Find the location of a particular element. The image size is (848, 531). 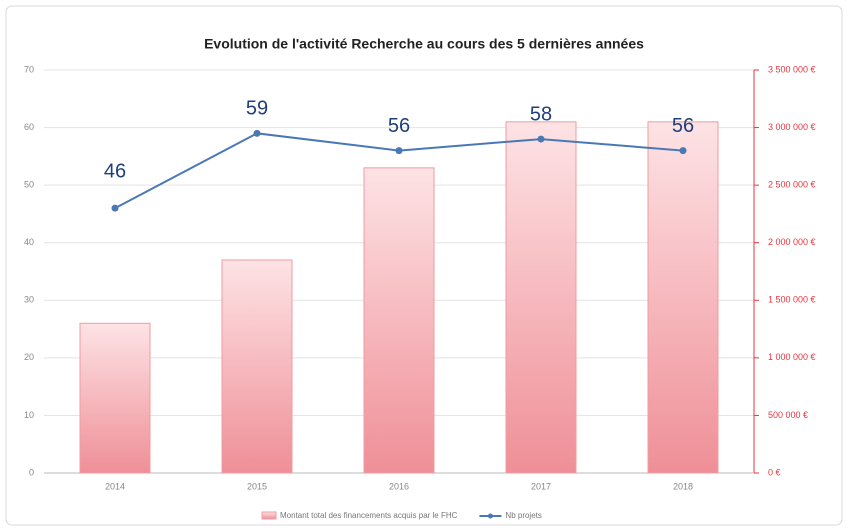

y-tick-label: 10 is located at coordinates (29, 415).